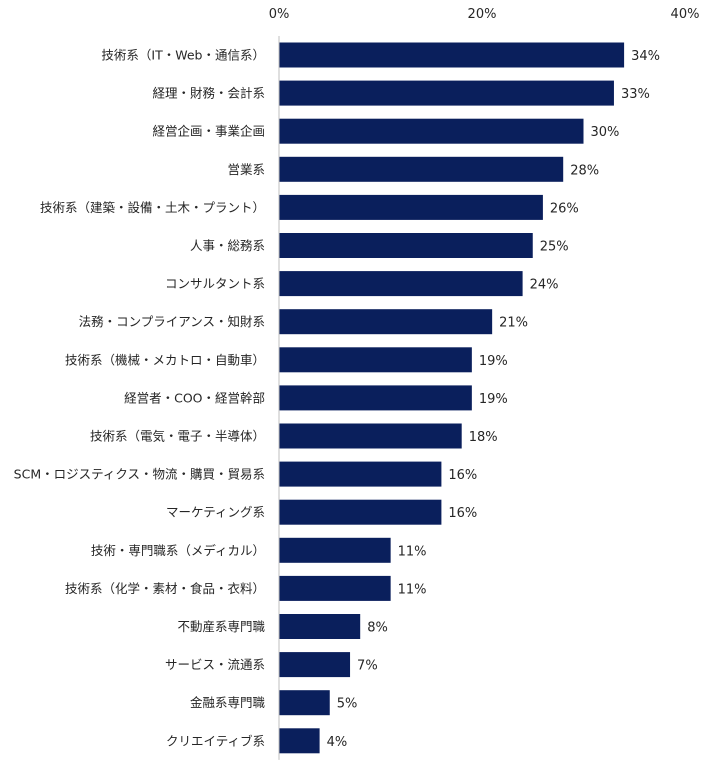 The height and width of the screenshot is (776, 714). I want to click on category-label: 技術系（電気・電子・半導体）, so click(177, 436).